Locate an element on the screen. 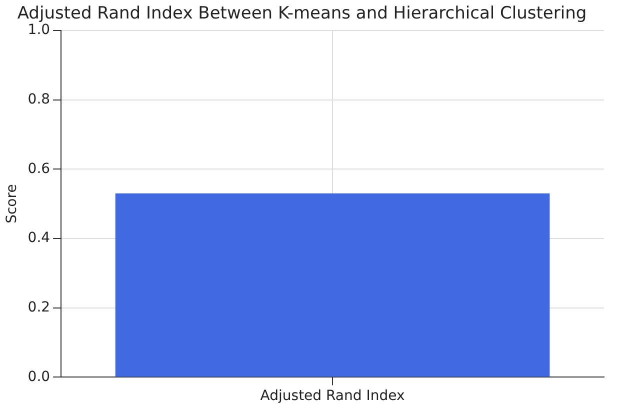 Image resolution: width=622 pixels, height=408 pixels. y-tick-label: 0.8 is located at coordinates (39, 99).